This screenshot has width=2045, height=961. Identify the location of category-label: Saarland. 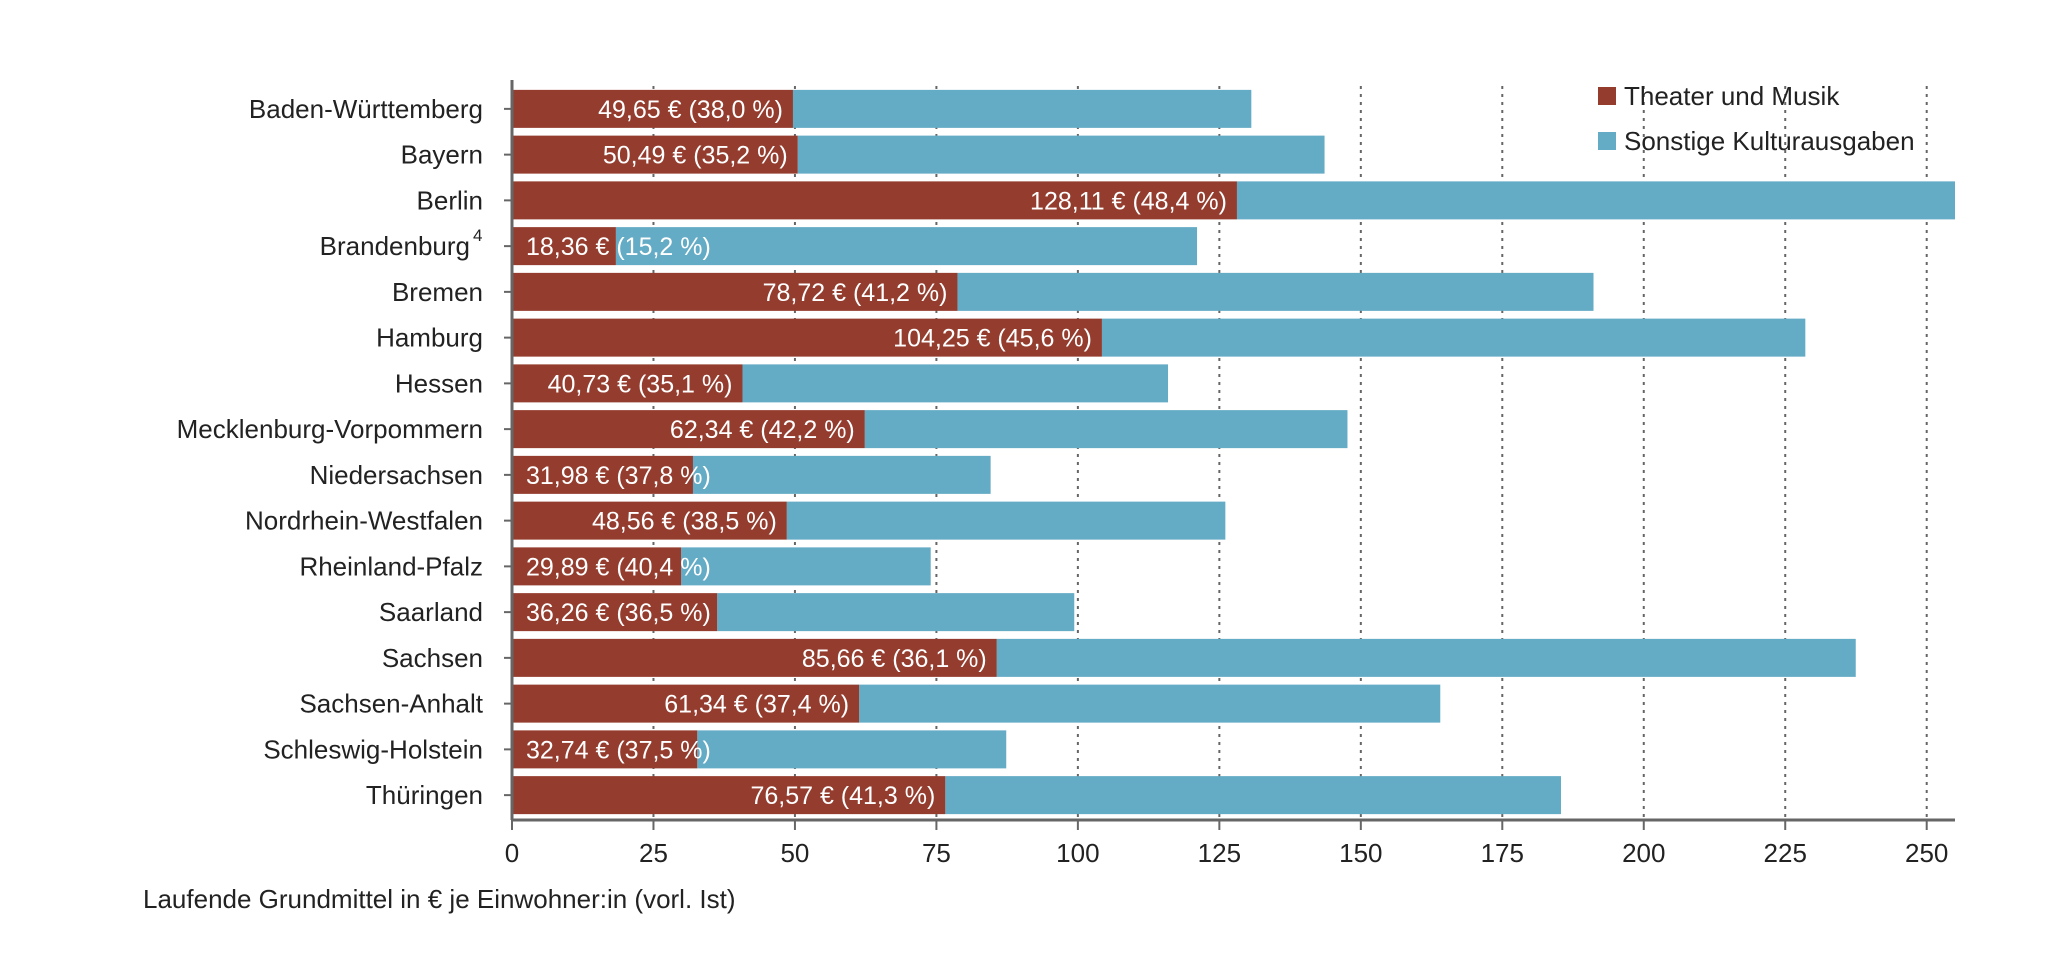
(431, 612).